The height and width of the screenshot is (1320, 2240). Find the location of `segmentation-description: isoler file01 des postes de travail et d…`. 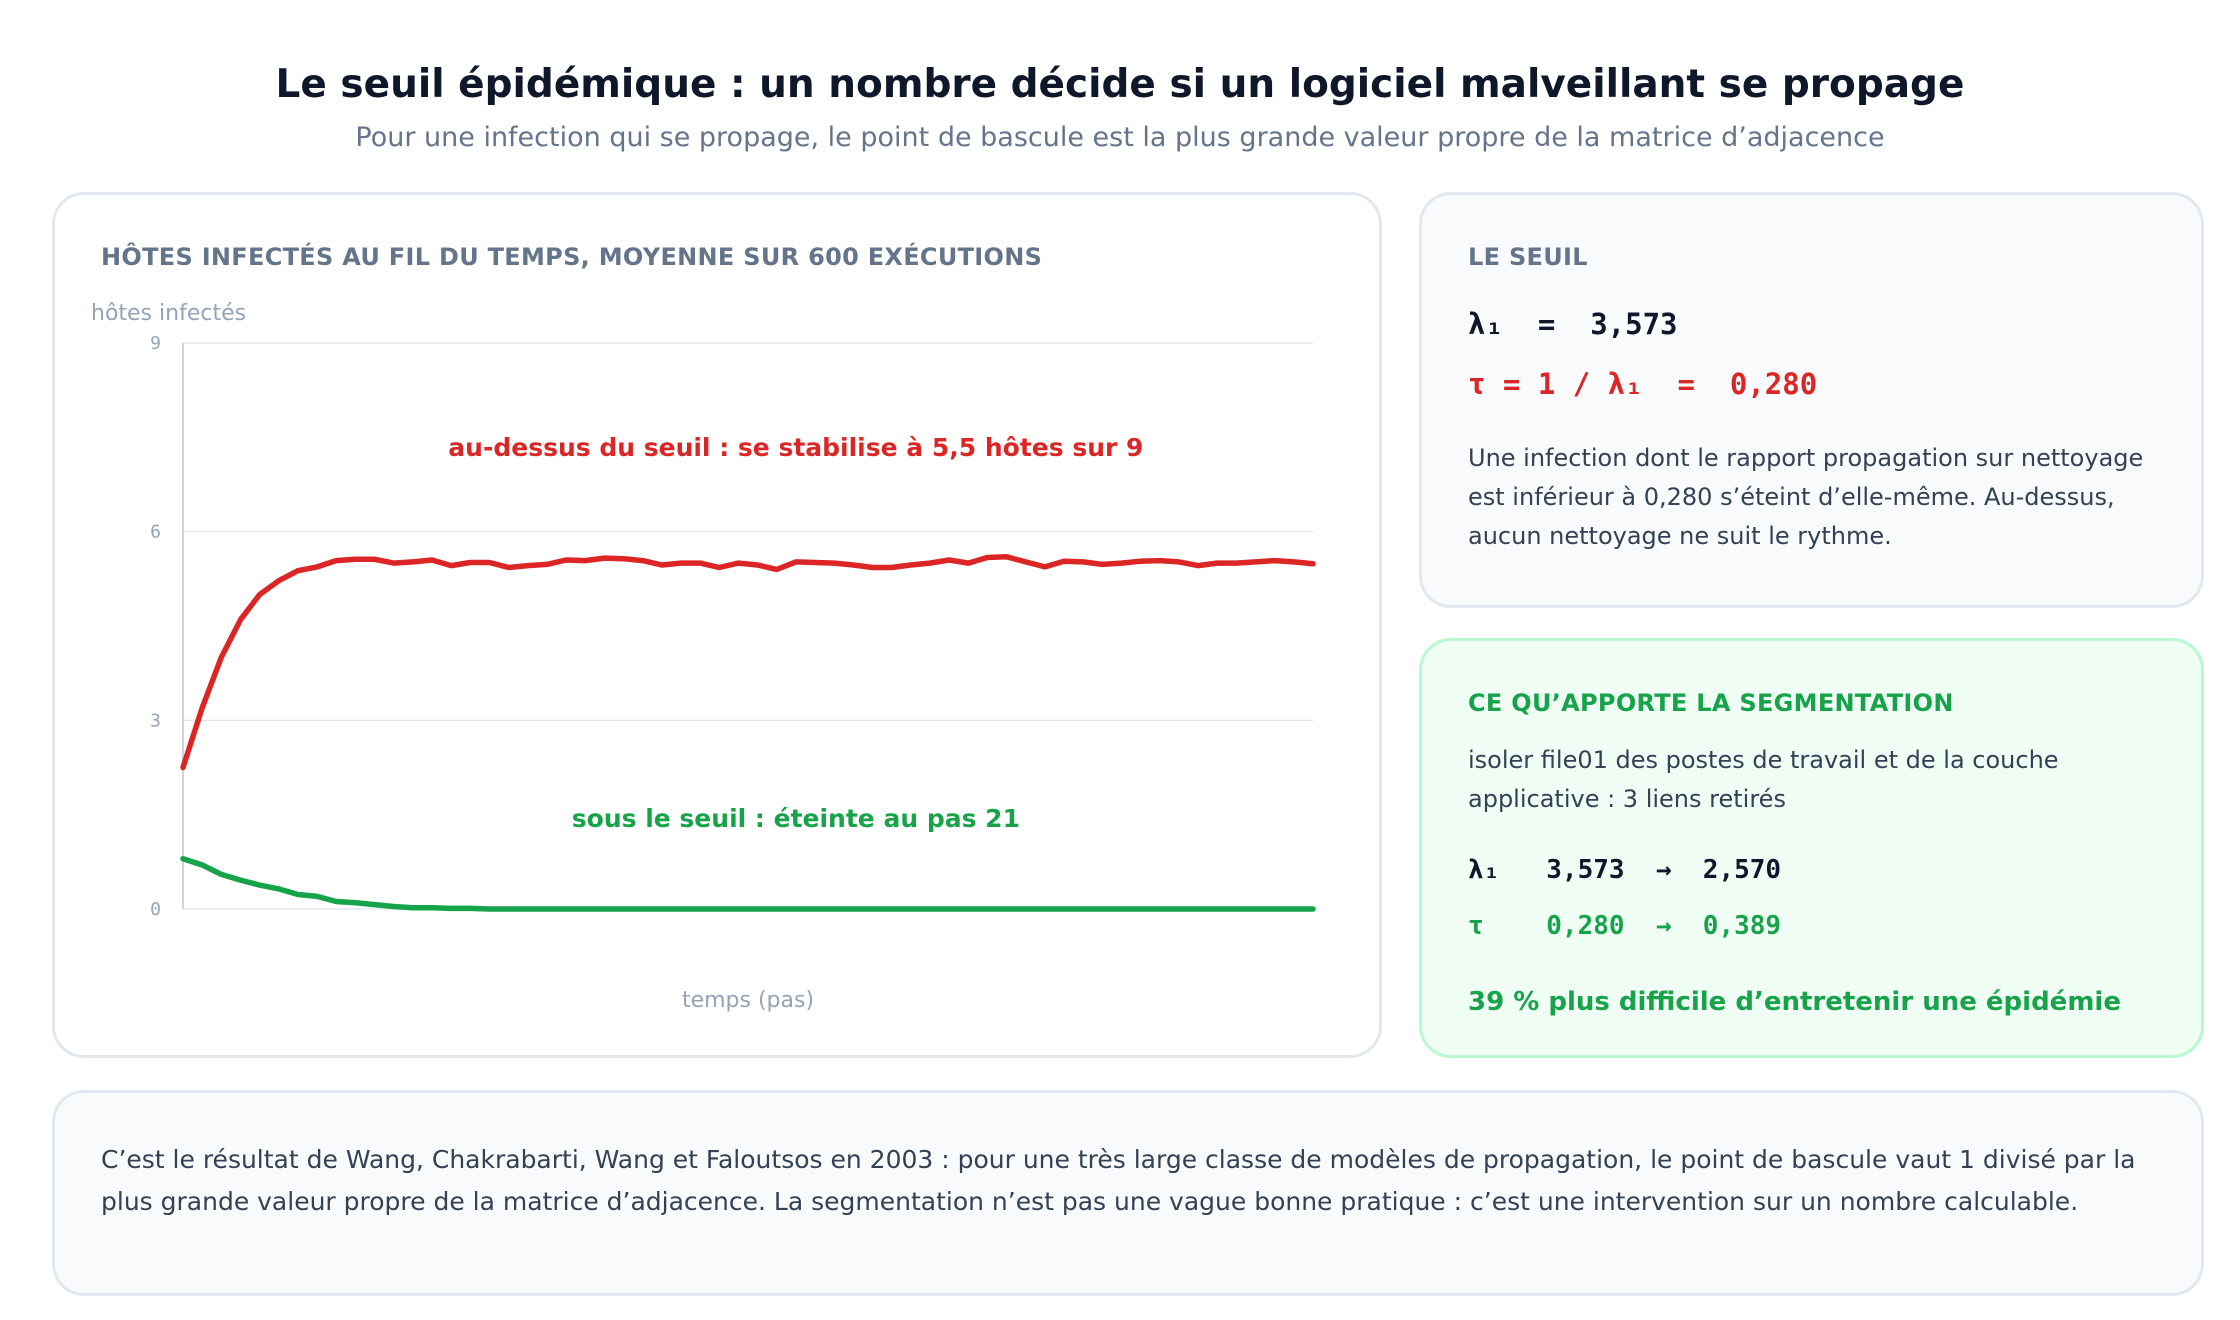

segmentation-description: isoler file01 des postes de travail et d… is located at coordinates (1763, 779).